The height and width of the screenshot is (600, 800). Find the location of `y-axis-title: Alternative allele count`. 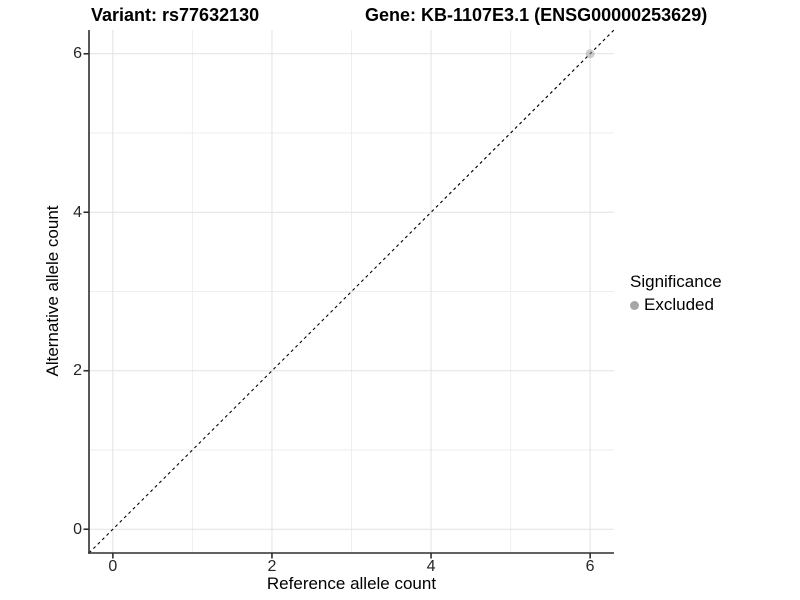

y-axis-title: Alternative allele count is located at coordinates (52, 291).